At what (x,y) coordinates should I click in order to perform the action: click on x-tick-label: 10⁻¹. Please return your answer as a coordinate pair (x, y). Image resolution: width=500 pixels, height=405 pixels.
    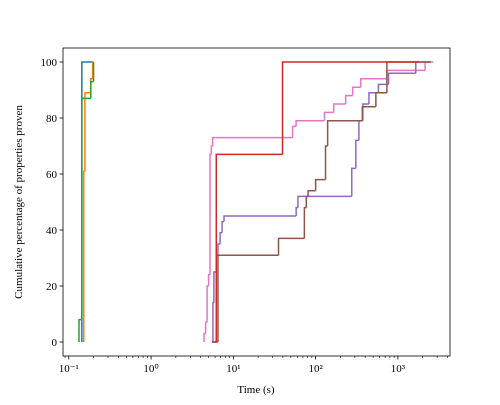
    Looking at the image, I should click on (69, 369).